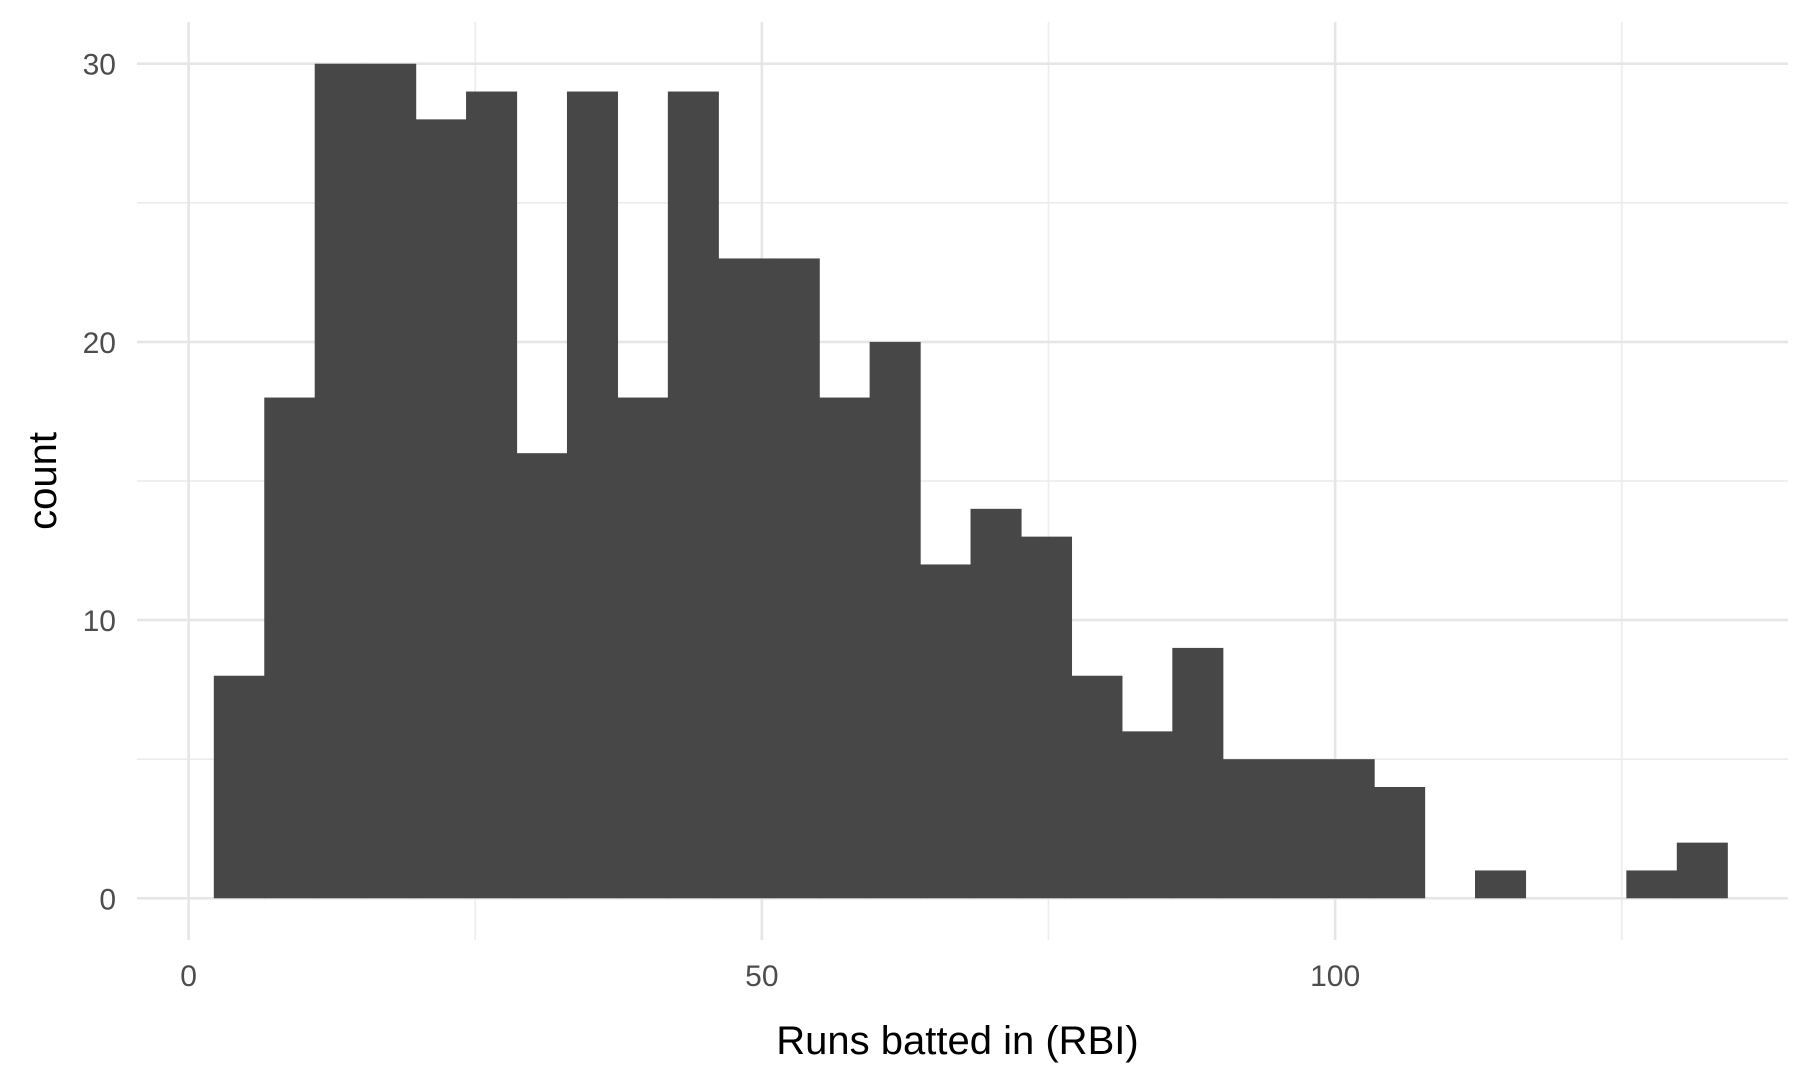 The width and height of the screenshot is (1800, 1080). What do you see at coordinates (43, 481) in the screenshot?
I see `y-axis-title: count` at bounding box center [43, 481].